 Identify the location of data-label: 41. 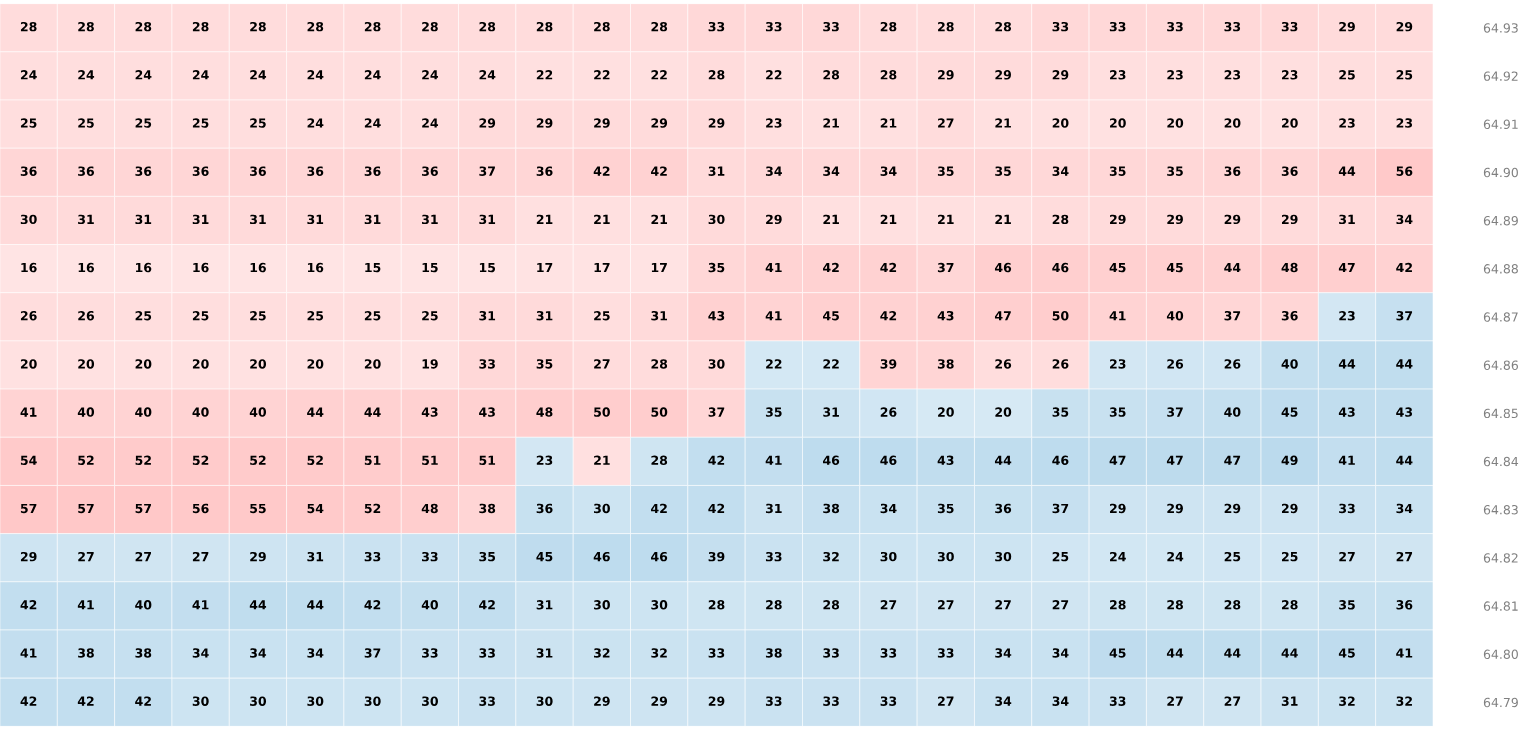
(773, 316).